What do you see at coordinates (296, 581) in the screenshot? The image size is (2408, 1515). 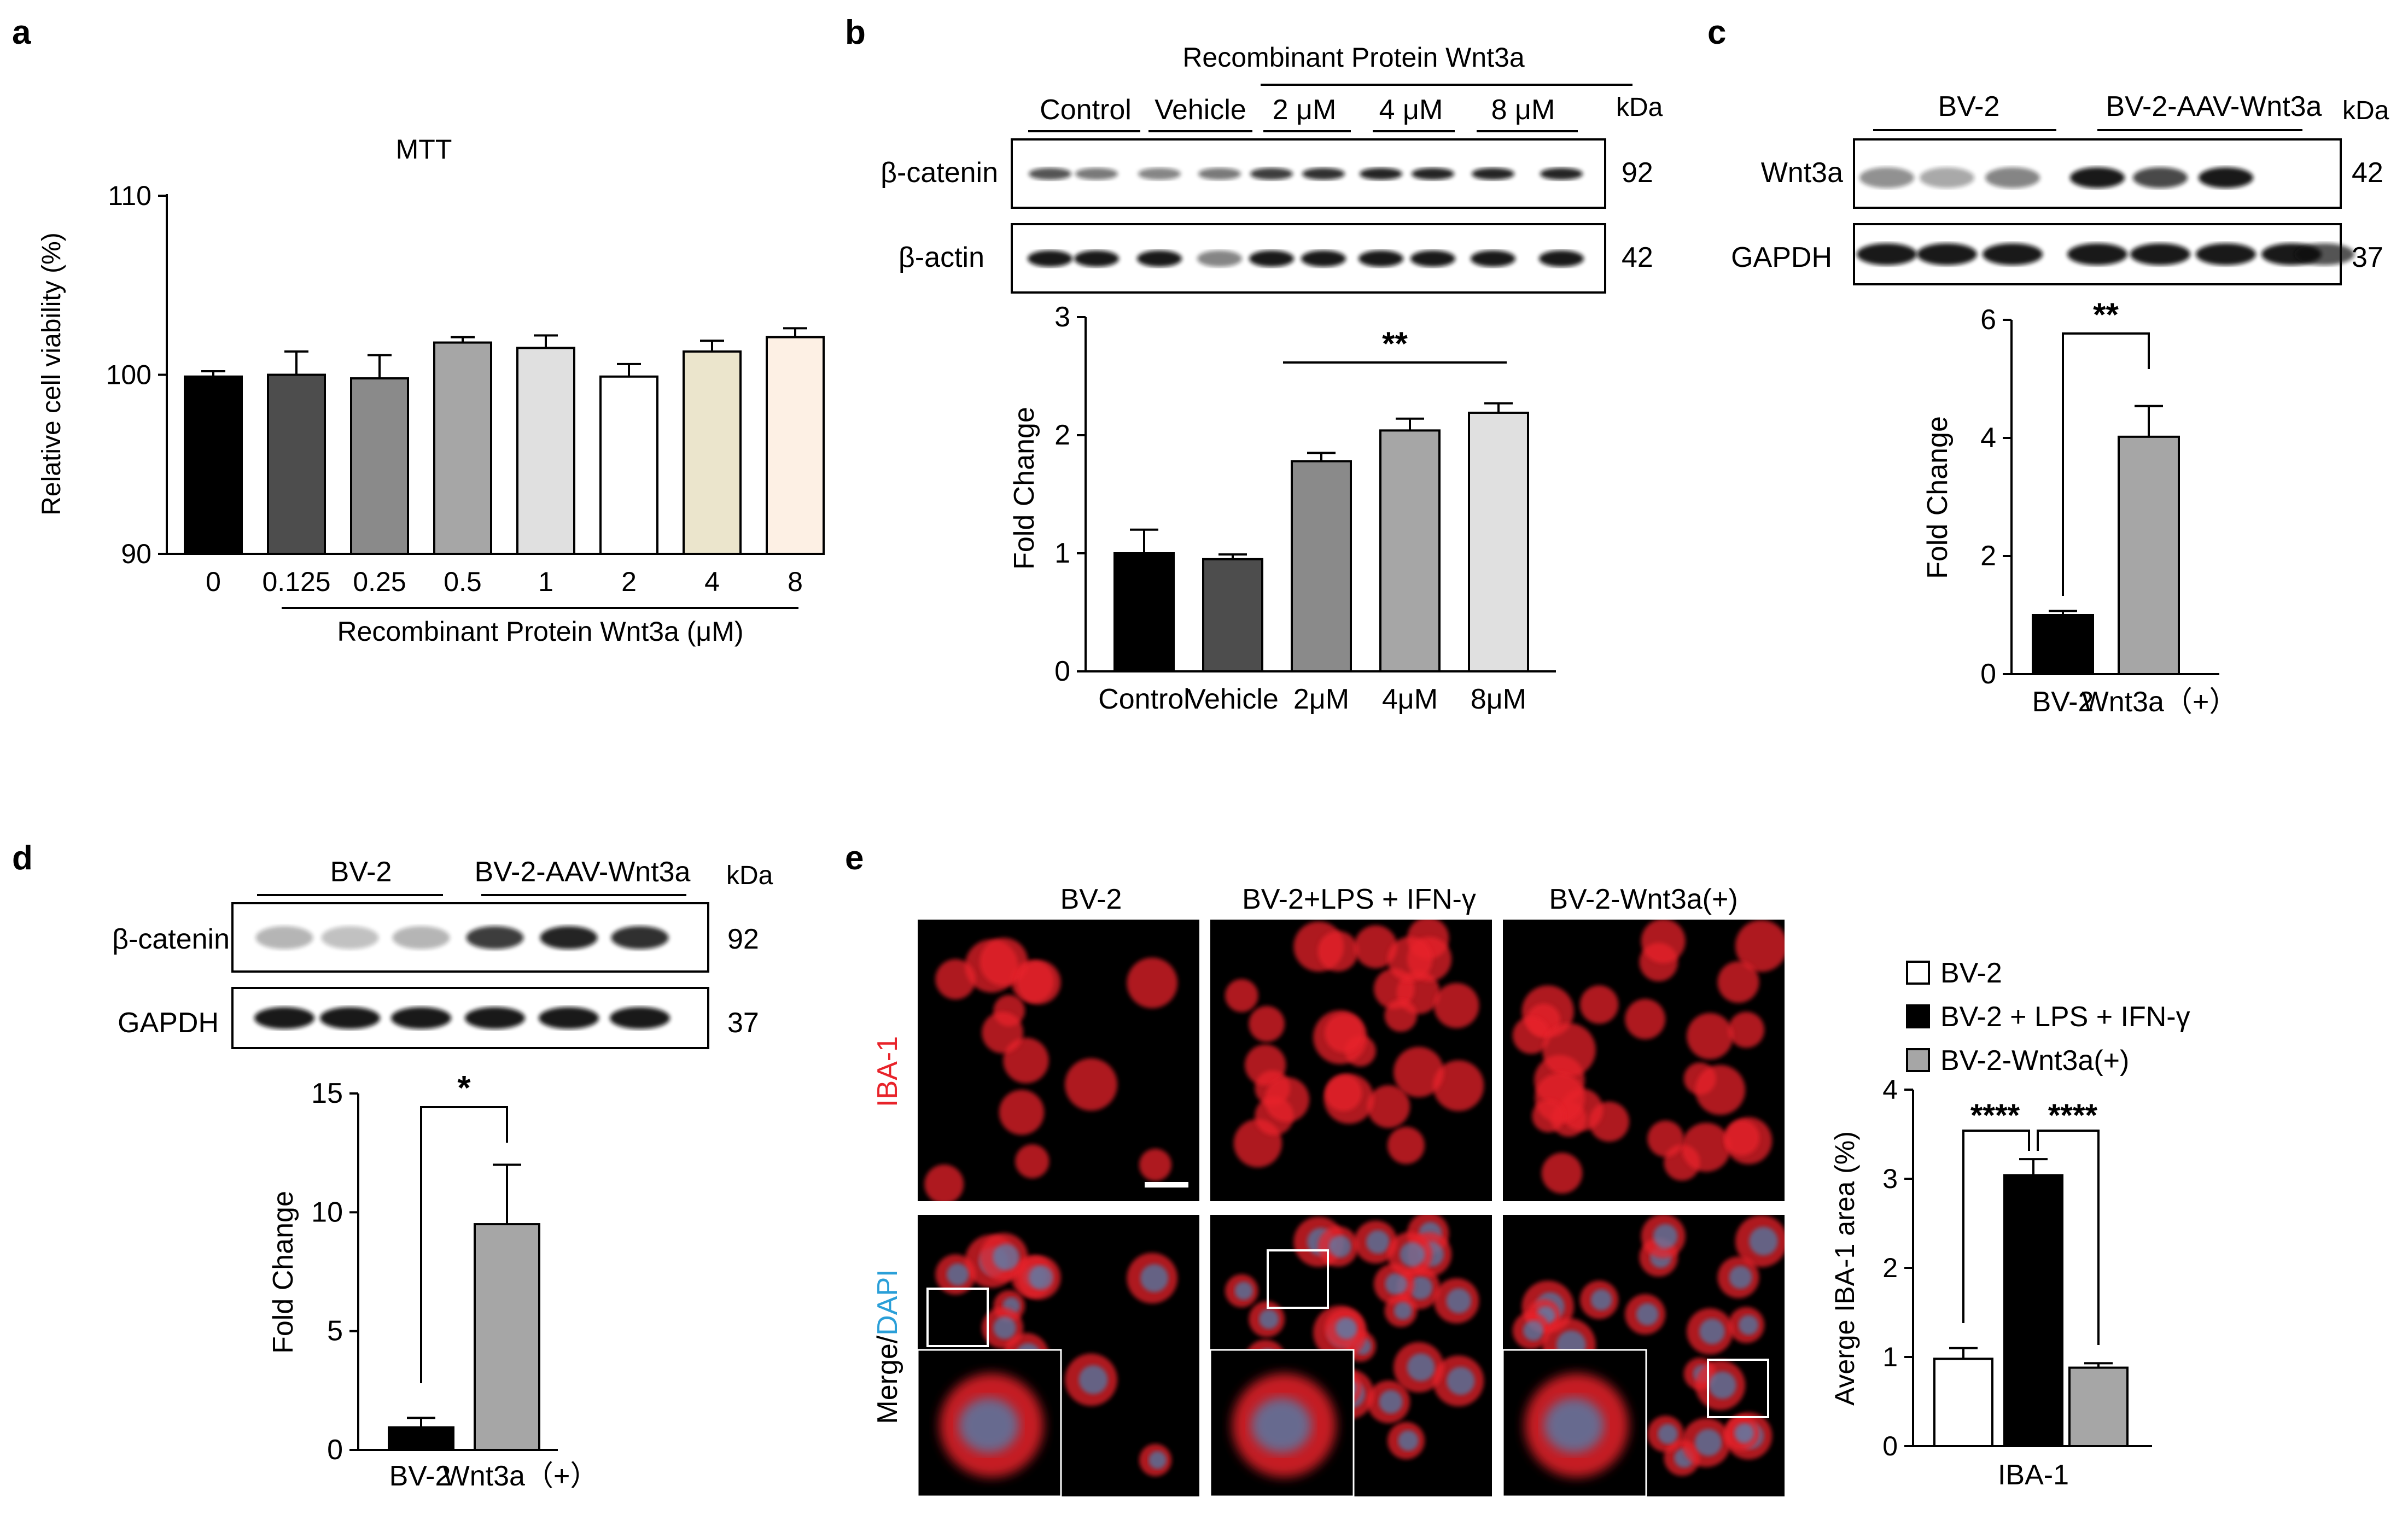 I see `a-xtick-label-1: 0.125` at bounding box center [296, 581].